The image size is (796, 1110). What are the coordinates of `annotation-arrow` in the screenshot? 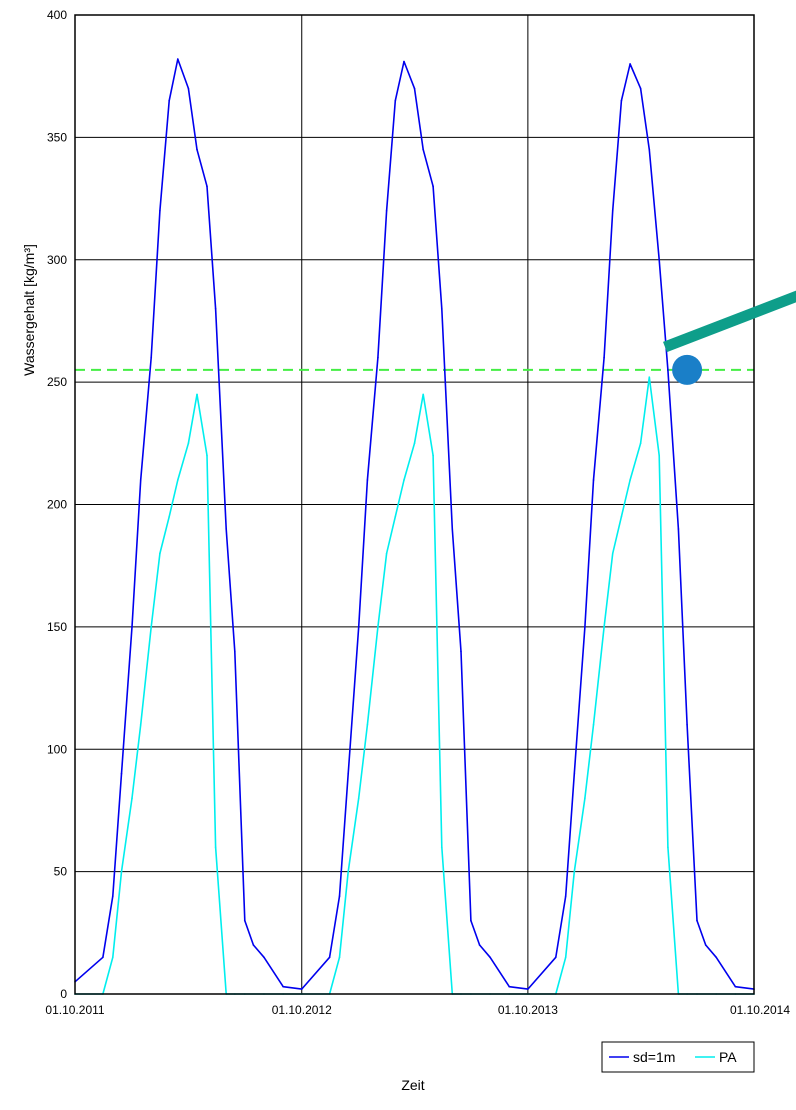 It's located at (729, 321).